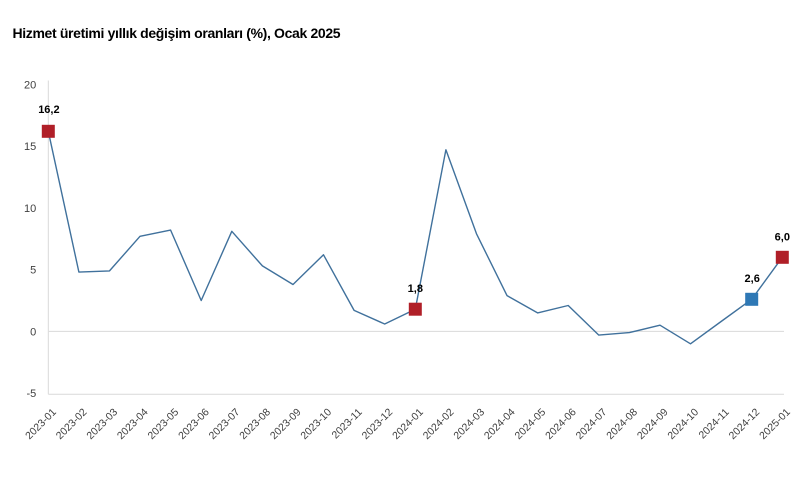 This screenshot has height=486, width=806. What do you see at coordinates (530, 424) in the screenshot?
I see `svg-text: 2024-05` at bounding box center [530, 424].